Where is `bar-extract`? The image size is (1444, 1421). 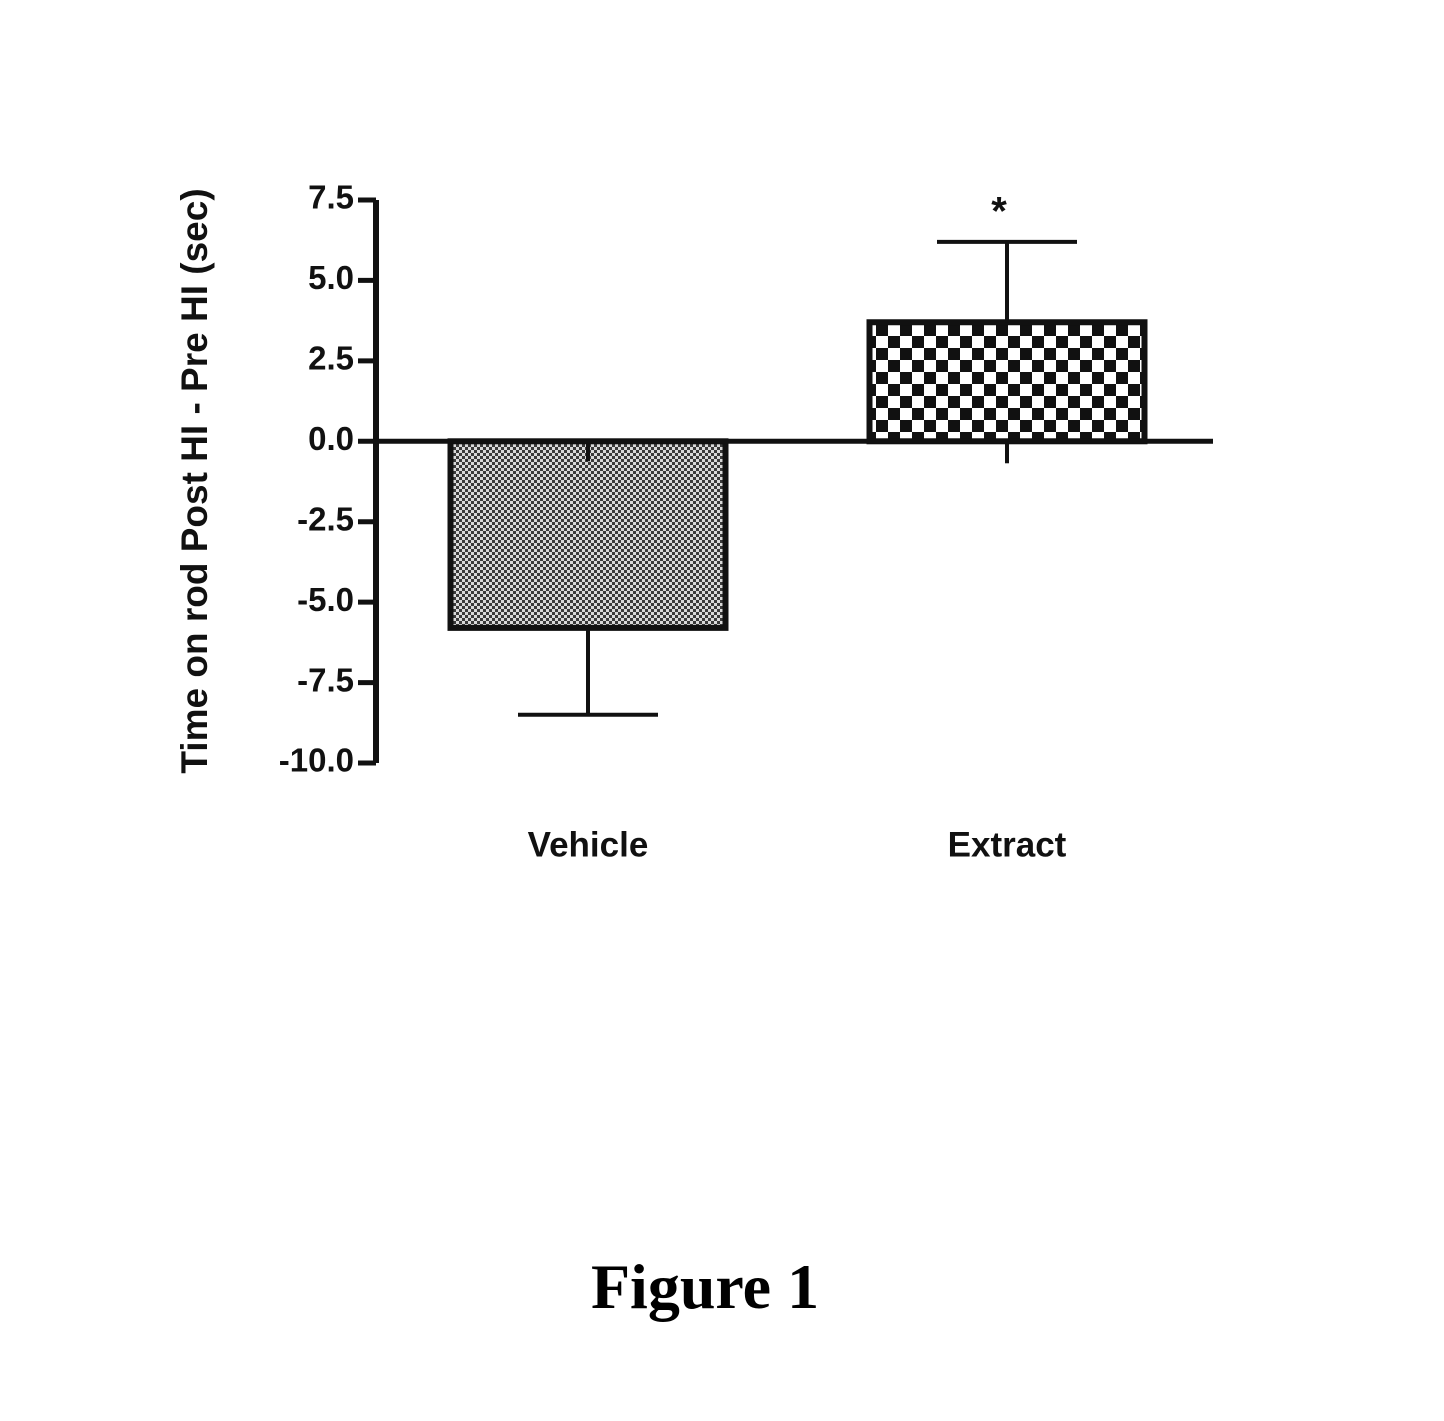
bar-extract is located at coordinates (1007, 381).